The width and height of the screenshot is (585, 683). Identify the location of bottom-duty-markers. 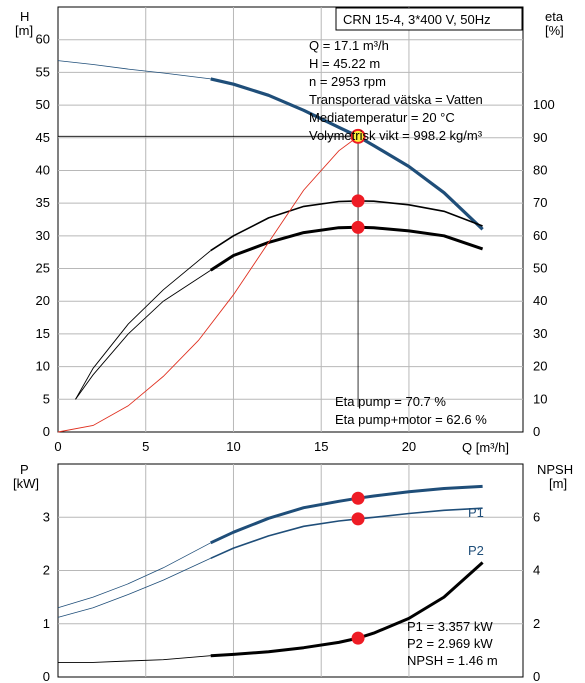
(358, 568).